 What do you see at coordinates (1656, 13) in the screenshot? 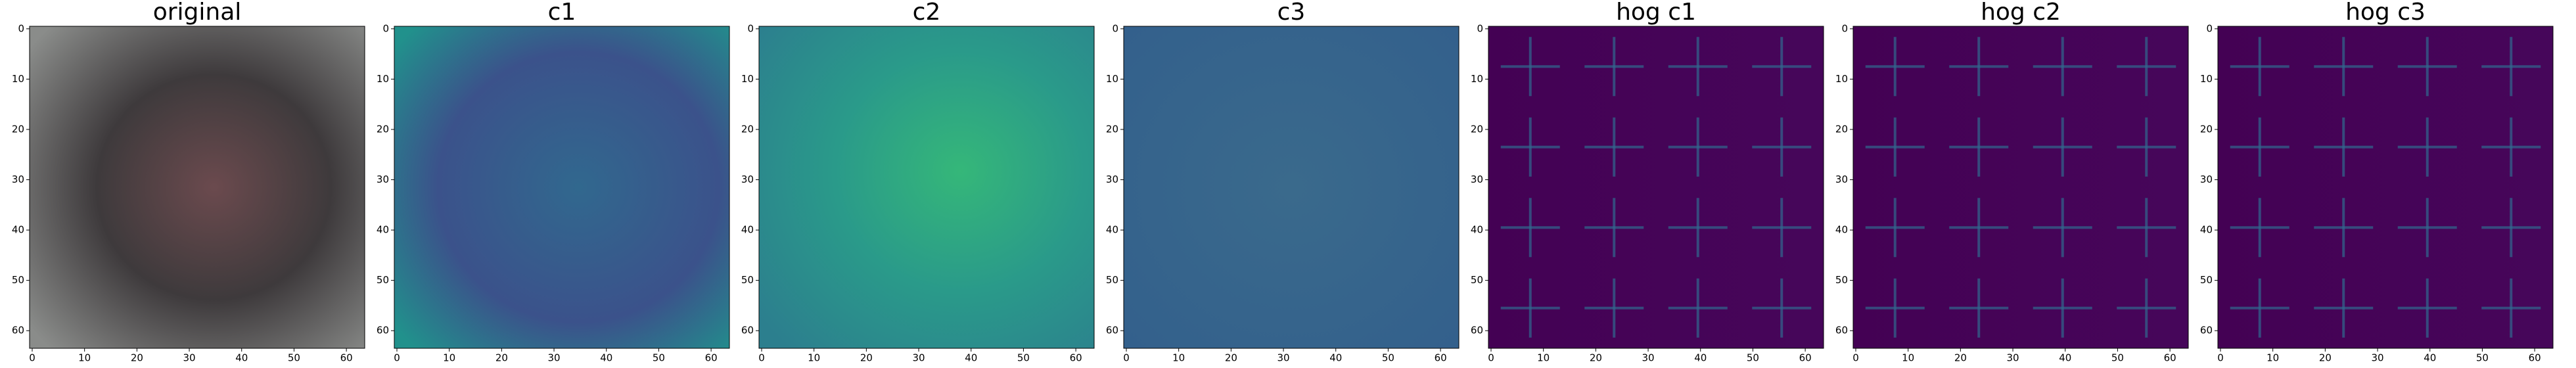
I see `panel-title: hog c1` at bounding box center [1656, 13].